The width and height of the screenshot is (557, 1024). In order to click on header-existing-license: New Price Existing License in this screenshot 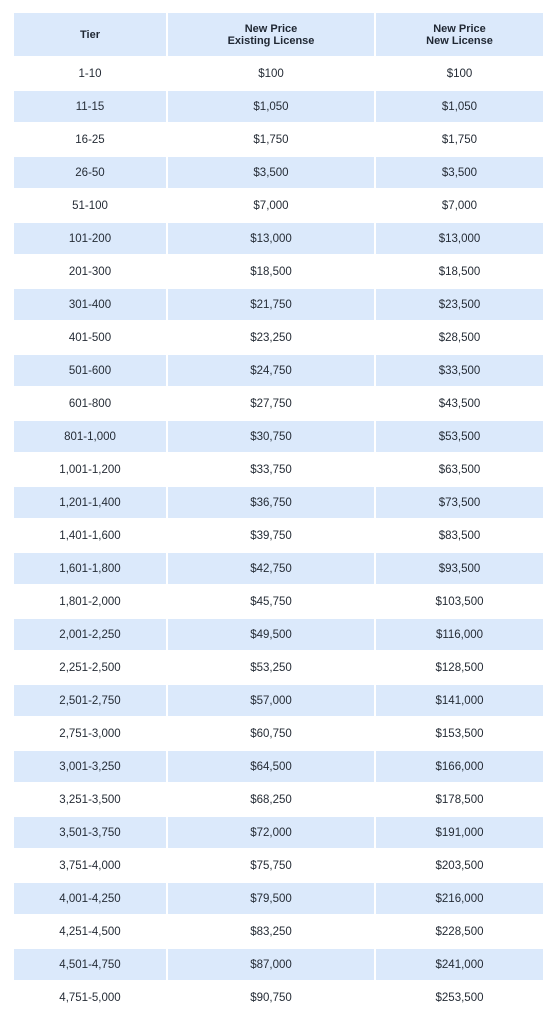, I will do `click(271, 35)`.